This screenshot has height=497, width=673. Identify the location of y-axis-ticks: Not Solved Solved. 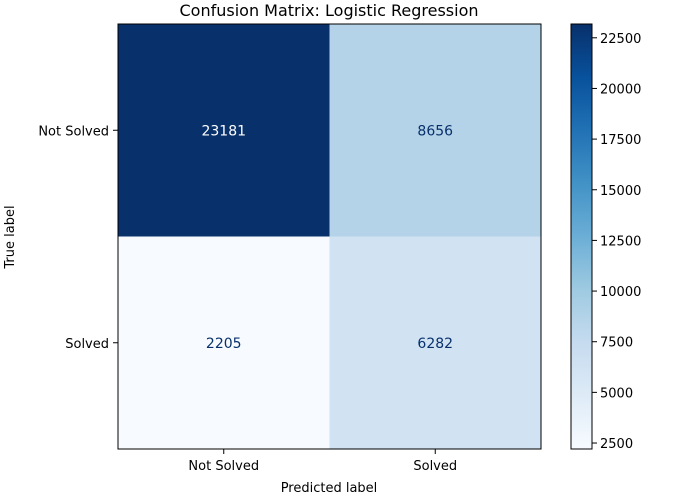
(78, 238).